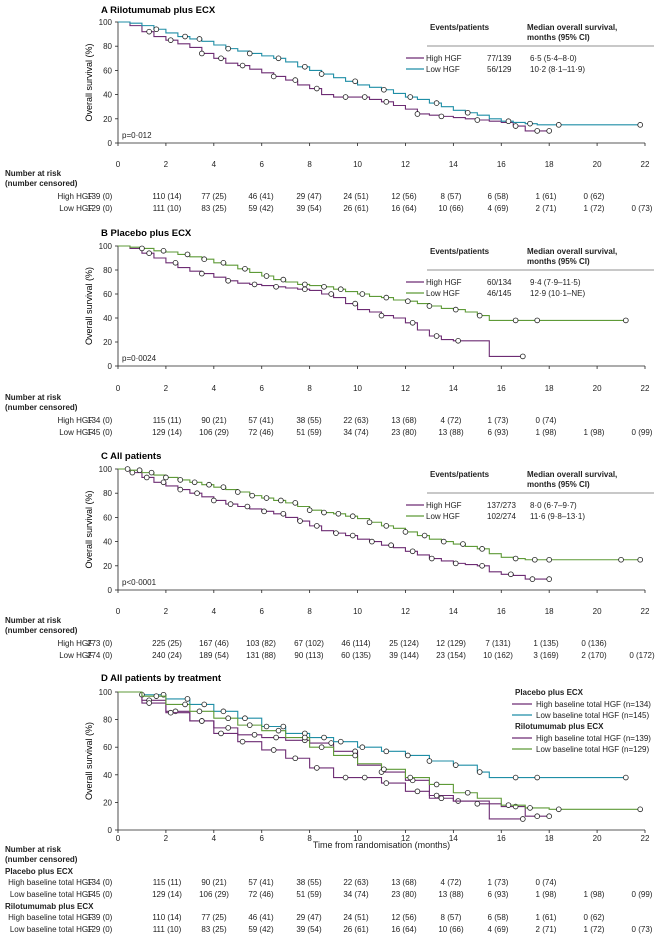 This screenshot has width=664, height=950. What do you see at coordinates (107, 775) in the screenshot?
I see `y-tick-label: 40` at bounding box center [107, 775].